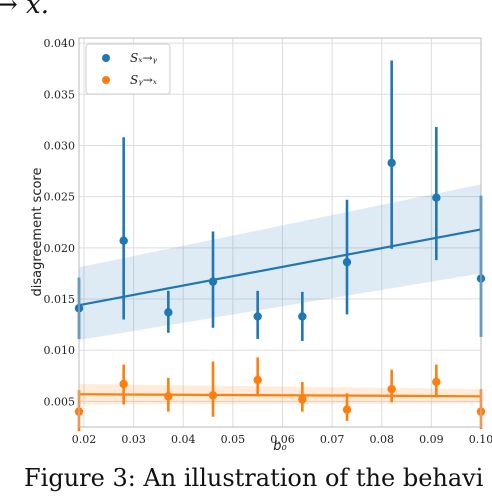 This screenshot has height=496, width=492. Describe the element at coordinates (60, 94) in the screenshot. I see `y-tick-label: 0.035` at that location.